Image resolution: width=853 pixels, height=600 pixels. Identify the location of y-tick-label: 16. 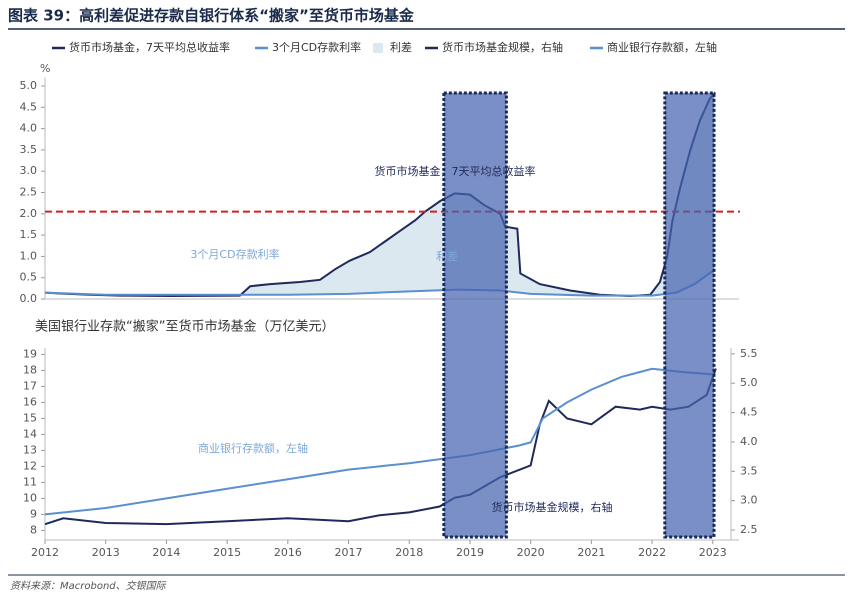
(30, 401).